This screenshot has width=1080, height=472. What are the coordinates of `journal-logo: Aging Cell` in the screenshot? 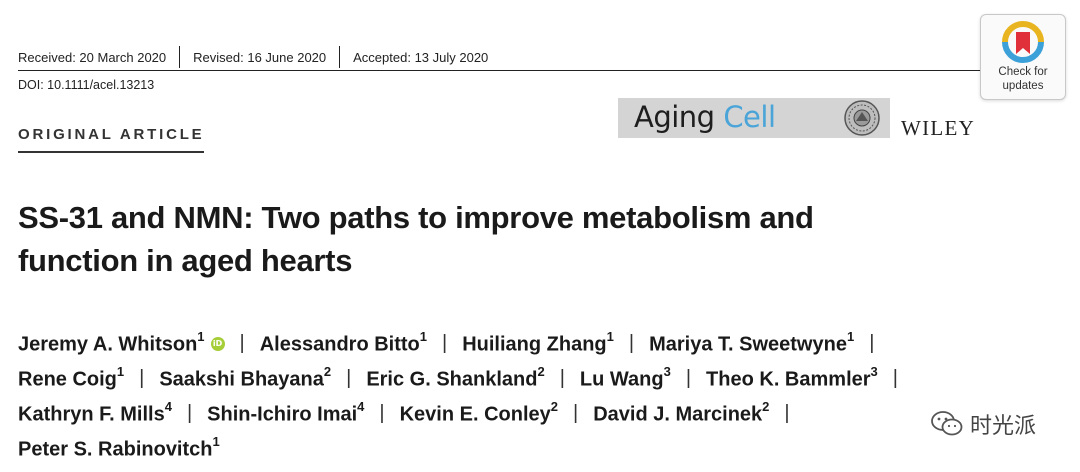 It's located at (754, 118).